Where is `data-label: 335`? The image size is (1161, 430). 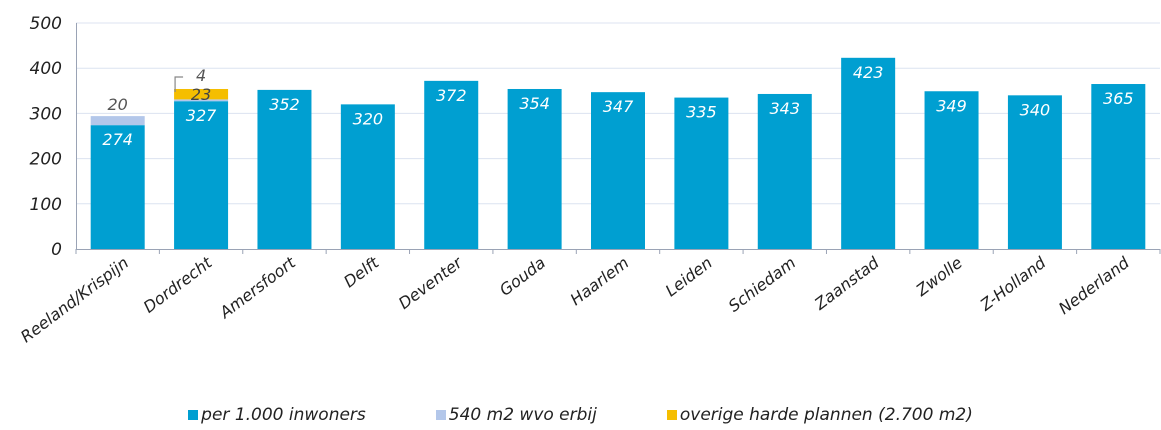 data-label: 335 is located at coordinates (701, 112).